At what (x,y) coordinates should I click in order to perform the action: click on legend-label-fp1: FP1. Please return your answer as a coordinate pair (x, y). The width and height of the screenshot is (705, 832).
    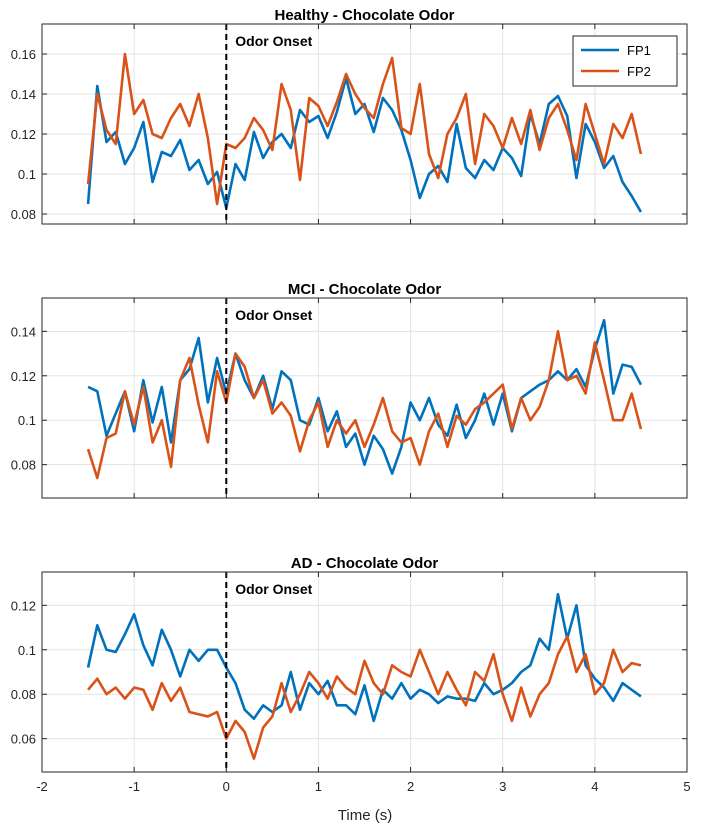
    Looking at the image, I should click on (639, 50).